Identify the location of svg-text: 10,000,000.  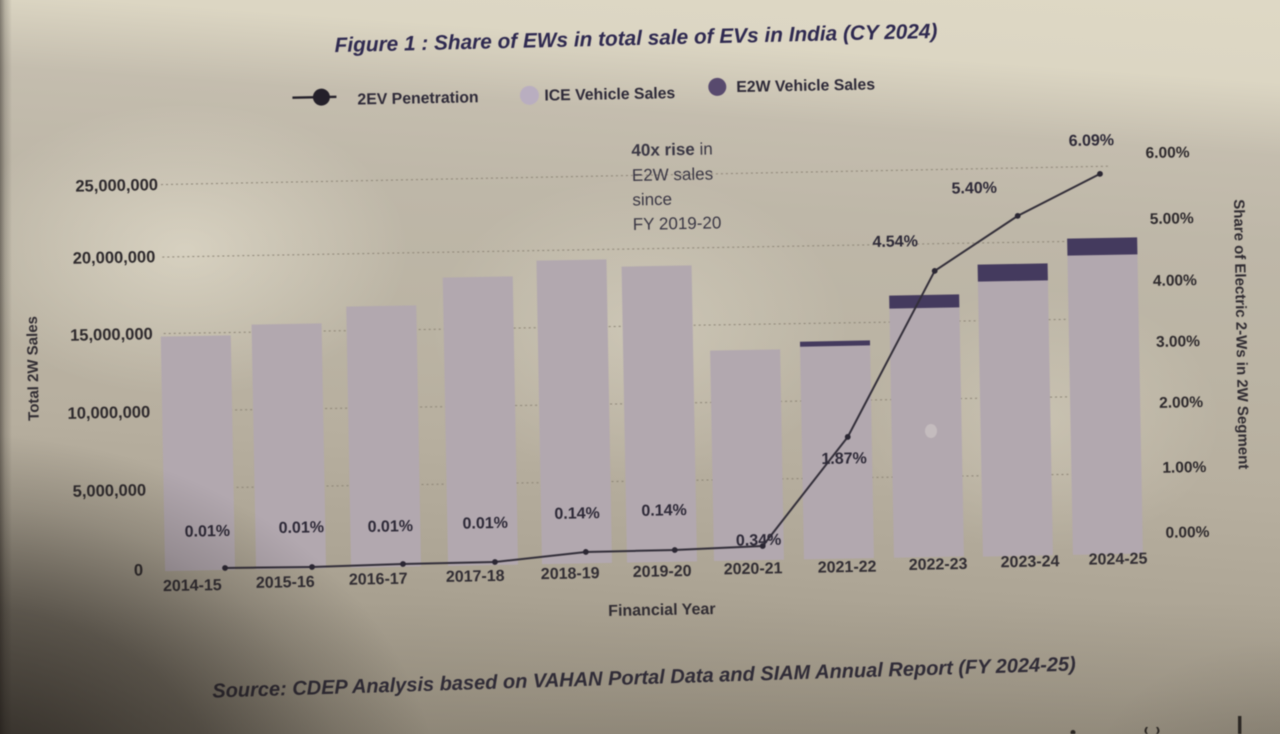
(108, 413).